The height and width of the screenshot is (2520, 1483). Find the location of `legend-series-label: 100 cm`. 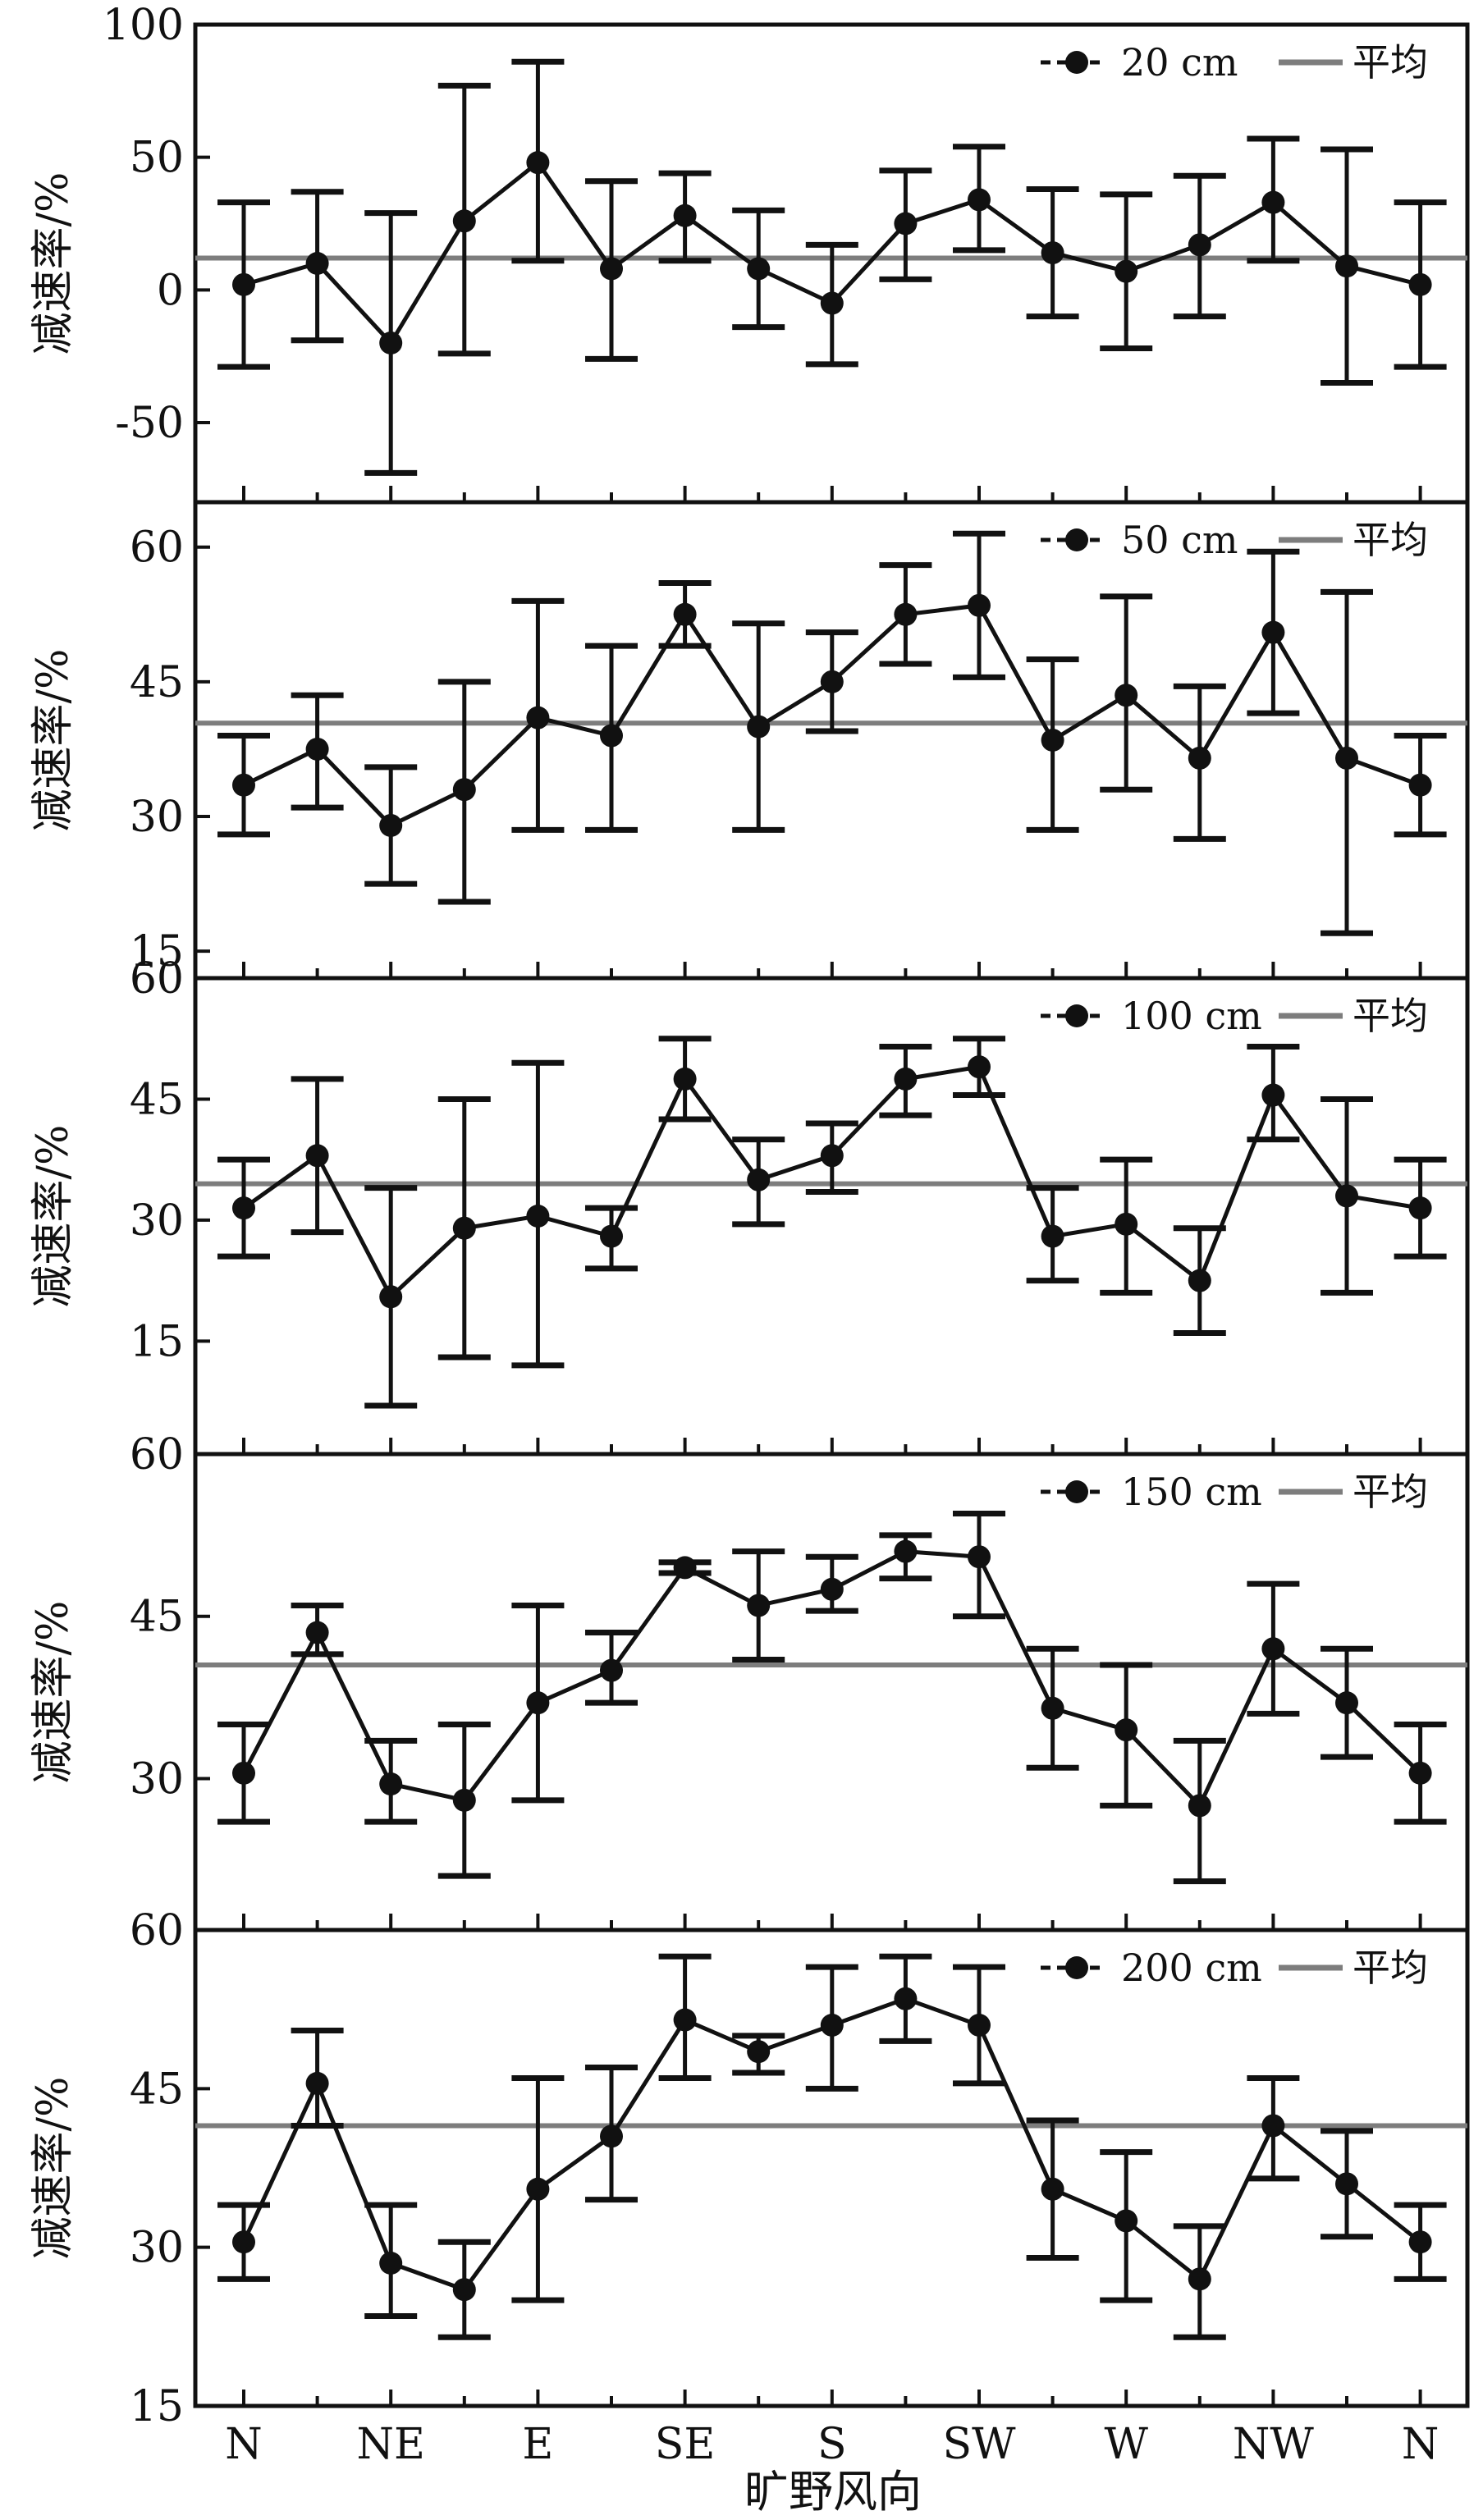

legend-series-label: 100 cm is located at coordinates (1191, 1016).